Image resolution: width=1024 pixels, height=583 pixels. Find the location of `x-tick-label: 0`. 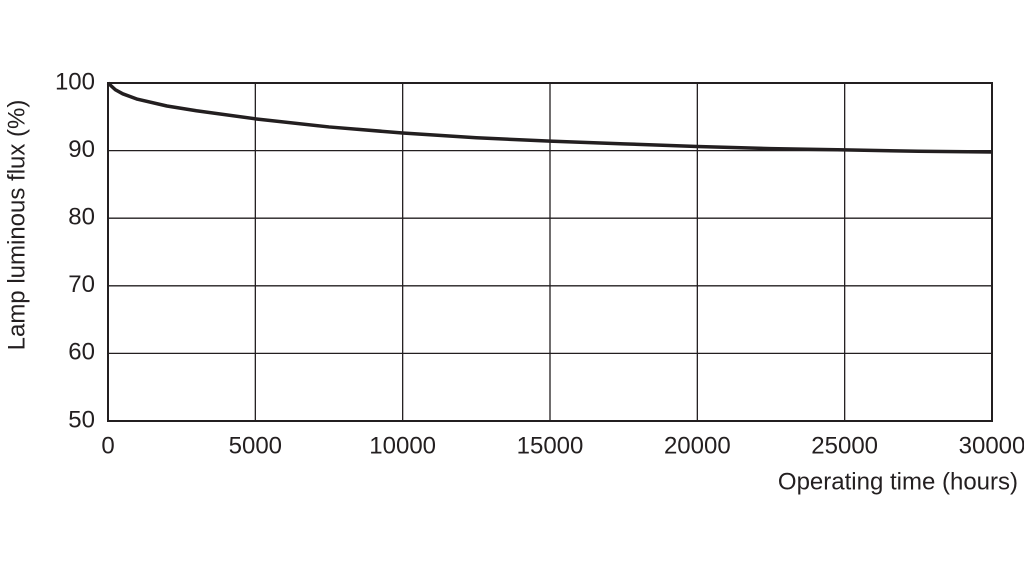

x-tick-label: 0 is located at coordinates (107, 445).